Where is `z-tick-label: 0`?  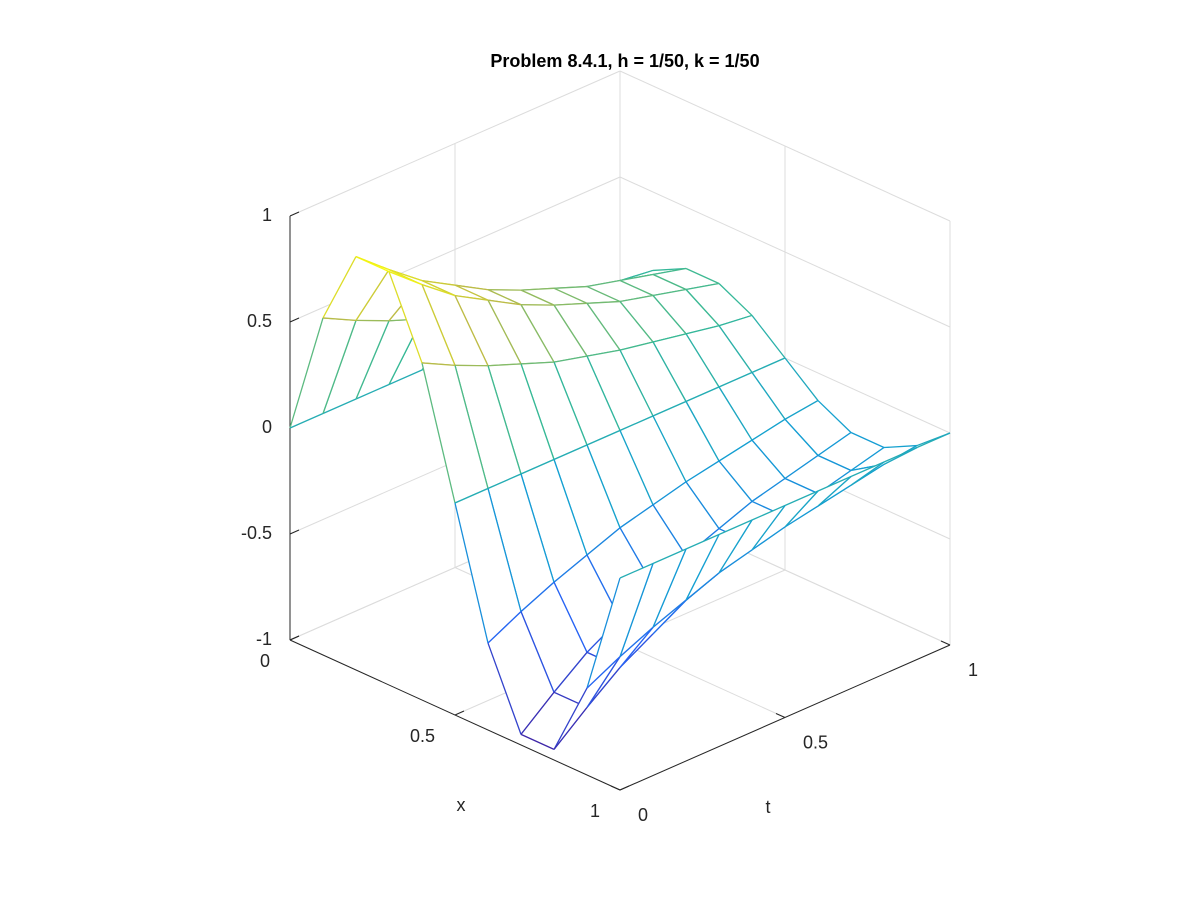
z-tick-label: 0 is located at coordinates (267, 427).